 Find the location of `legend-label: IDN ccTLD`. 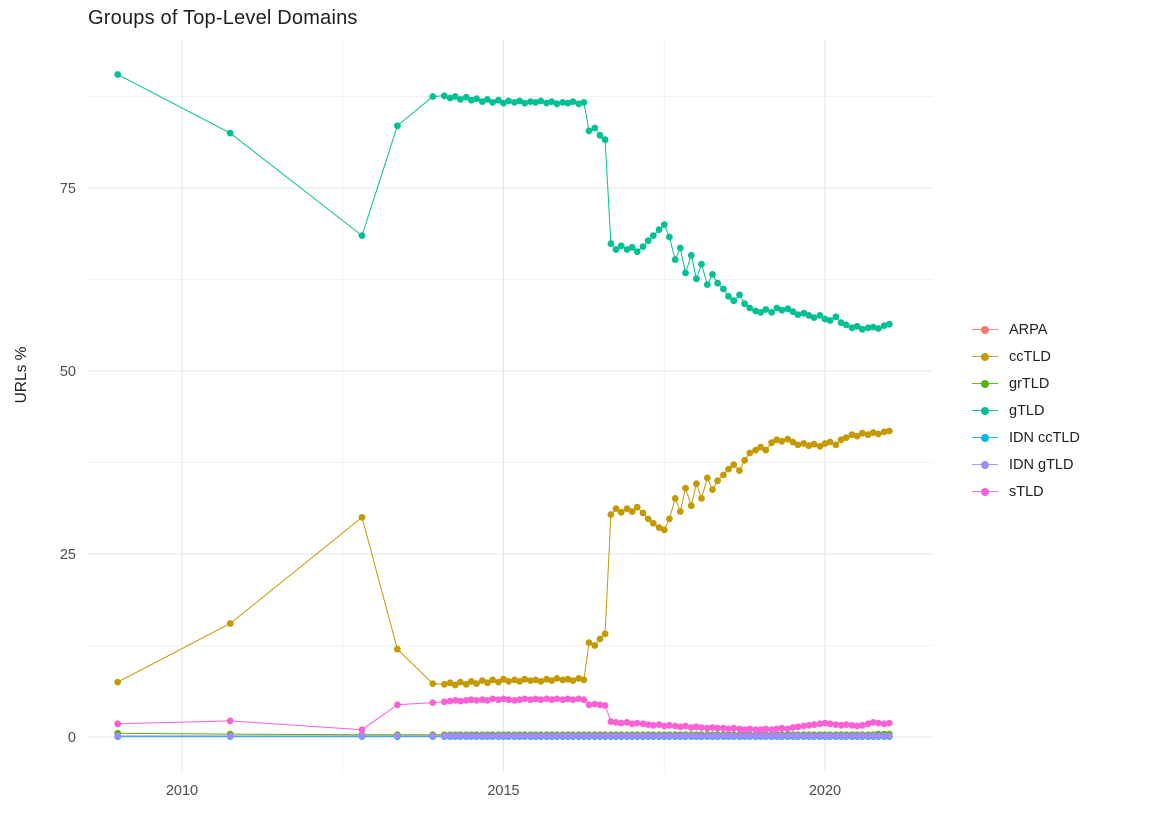

legend-label: IDN ccTLD is located at coordinates (1044, 437).